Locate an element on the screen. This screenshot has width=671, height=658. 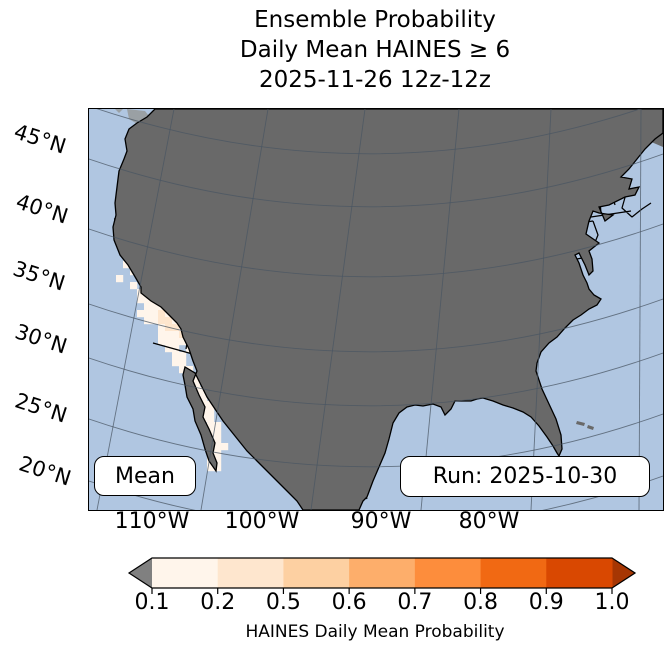
colorbar-tick-label: 0.9 is located at coordinates (546, 602).